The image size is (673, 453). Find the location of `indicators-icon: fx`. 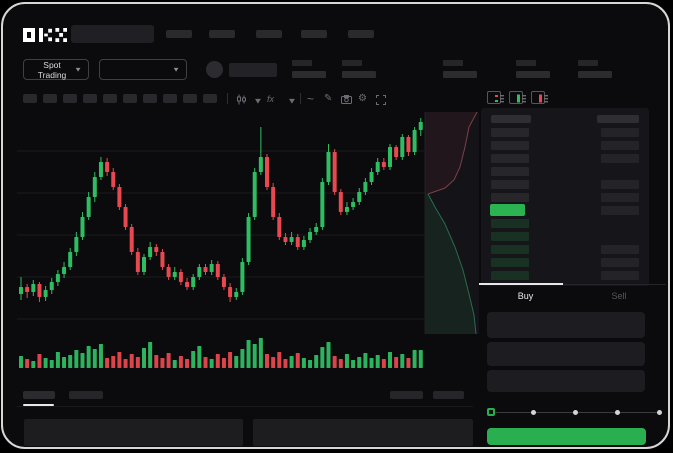

indicators-icon: fx is located at coordinates (271, 99).